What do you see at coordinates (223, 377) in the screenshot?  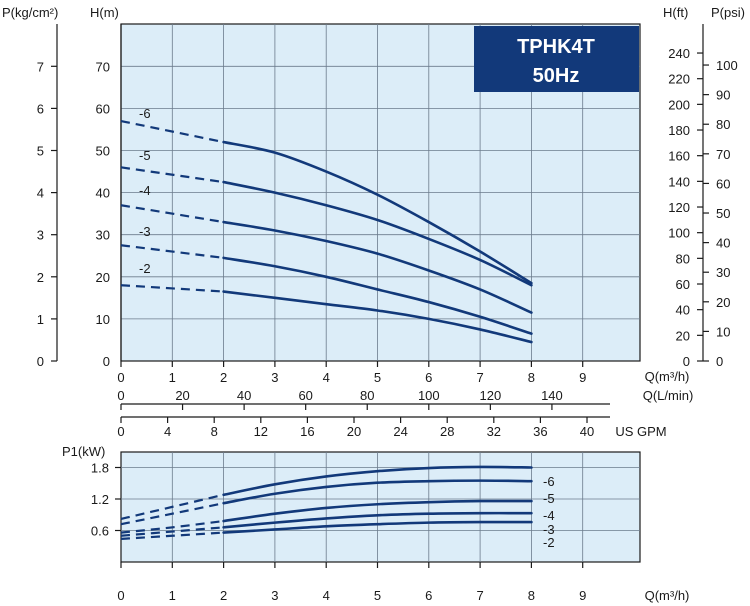 I see `tick-label-q-m3h: 2` at bounding box center [223, 377].